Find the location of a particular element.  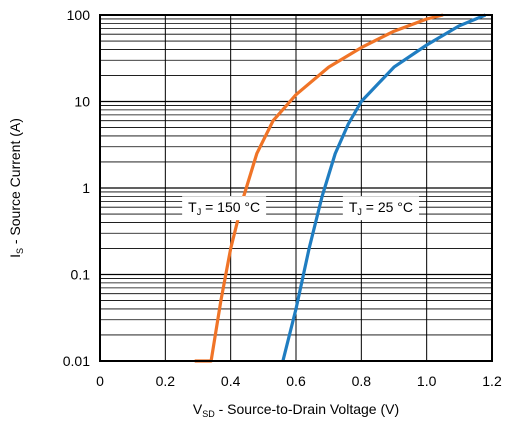

x-tick-labels: 0 0.2 0.4 0.6 0.8 1.0 1.2 is located at coordinates (299, 381).